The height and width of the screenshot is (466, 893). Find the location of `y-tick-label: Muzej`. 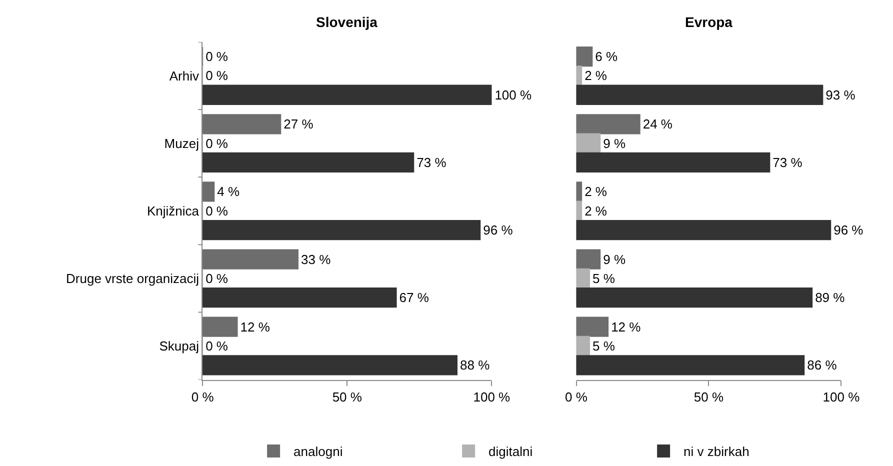

y-tick-label: Muzej is located at coordinates (182, 143).